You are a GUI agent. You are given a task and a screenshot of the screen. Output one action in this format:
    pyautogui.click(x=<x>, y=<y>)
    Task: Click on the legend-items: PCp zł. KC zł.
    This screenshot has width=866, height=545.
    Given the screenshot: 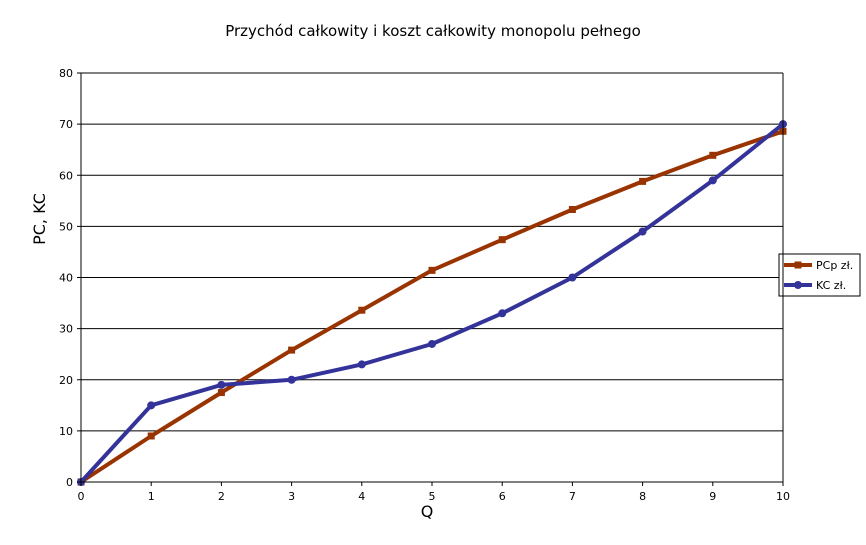 What is the action you would take?
    pyautogui.click(x=818, y=275)
    